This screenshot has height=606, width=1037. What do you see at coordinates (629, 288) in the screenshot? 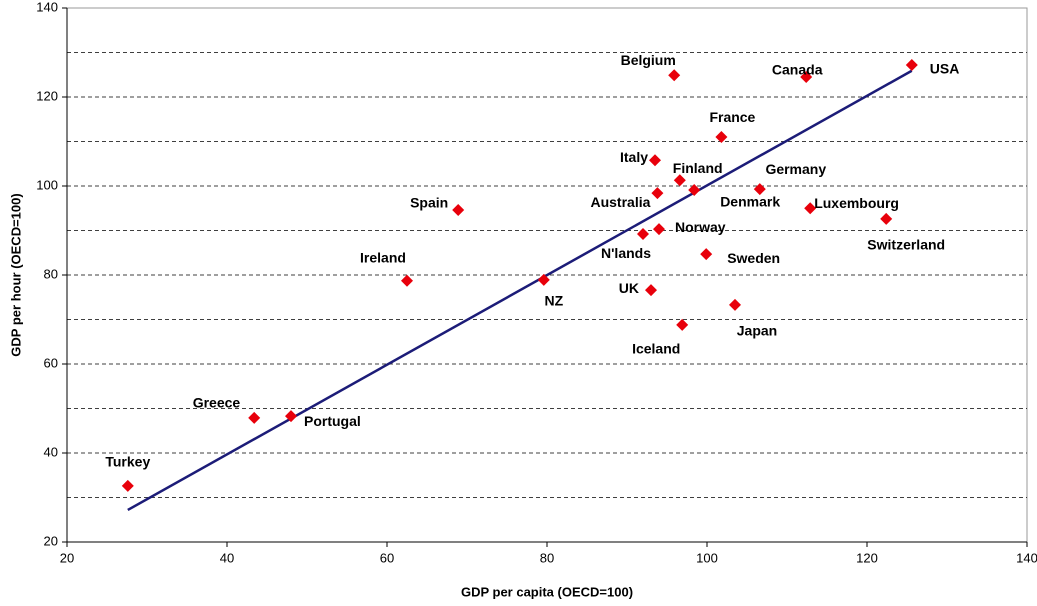
I see `point-label: UK` at bounding box center [629, 288].